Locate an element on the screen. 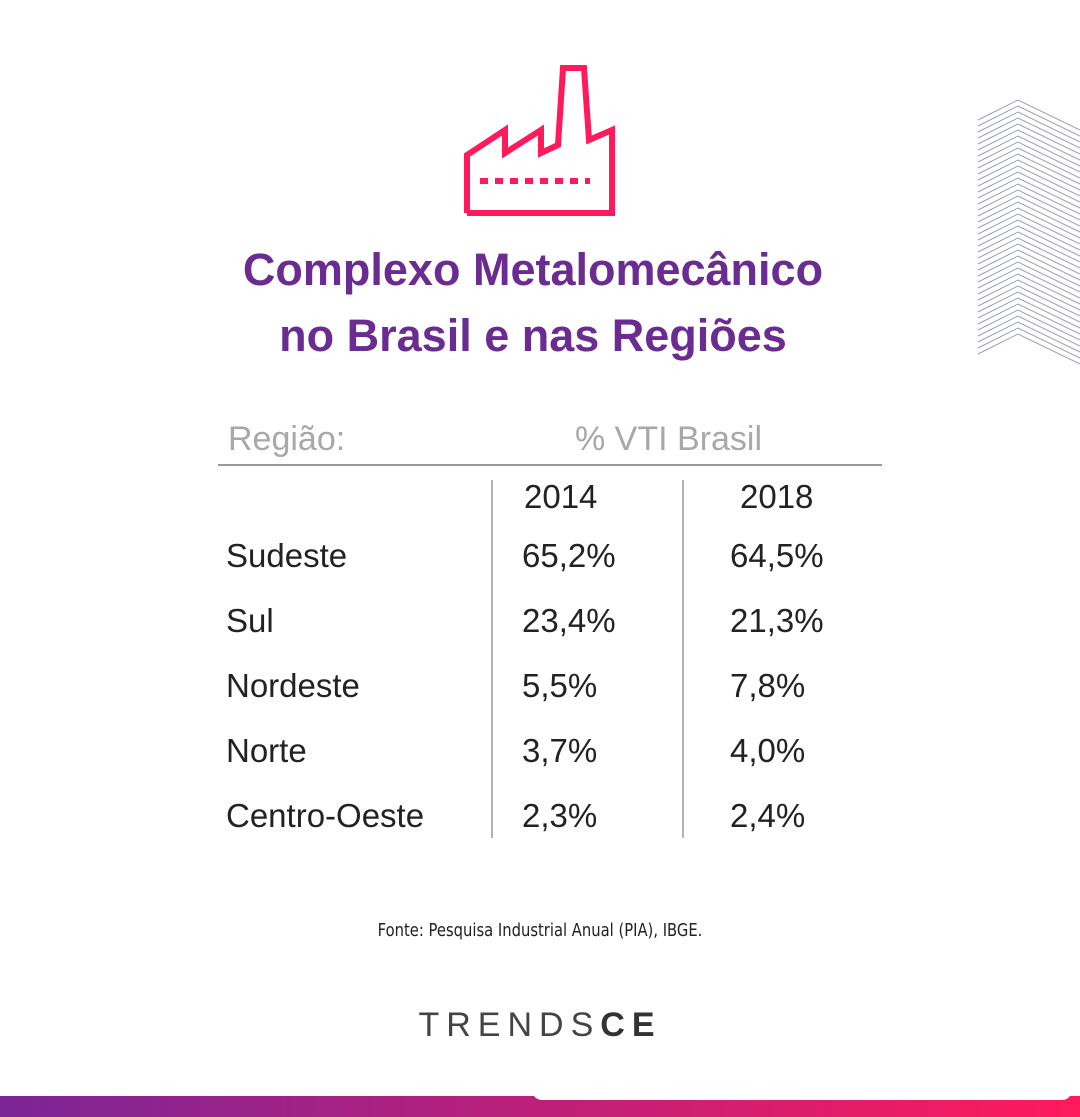  region-cell: Sul is located at coordinates (250, 620).